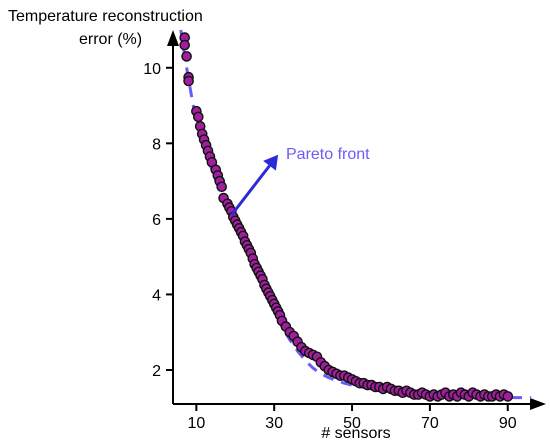  What do you see at coordinates (355, 433) in the screenshot?
I see `x-axis-label: # sensors` at bounding box center [355, 433].